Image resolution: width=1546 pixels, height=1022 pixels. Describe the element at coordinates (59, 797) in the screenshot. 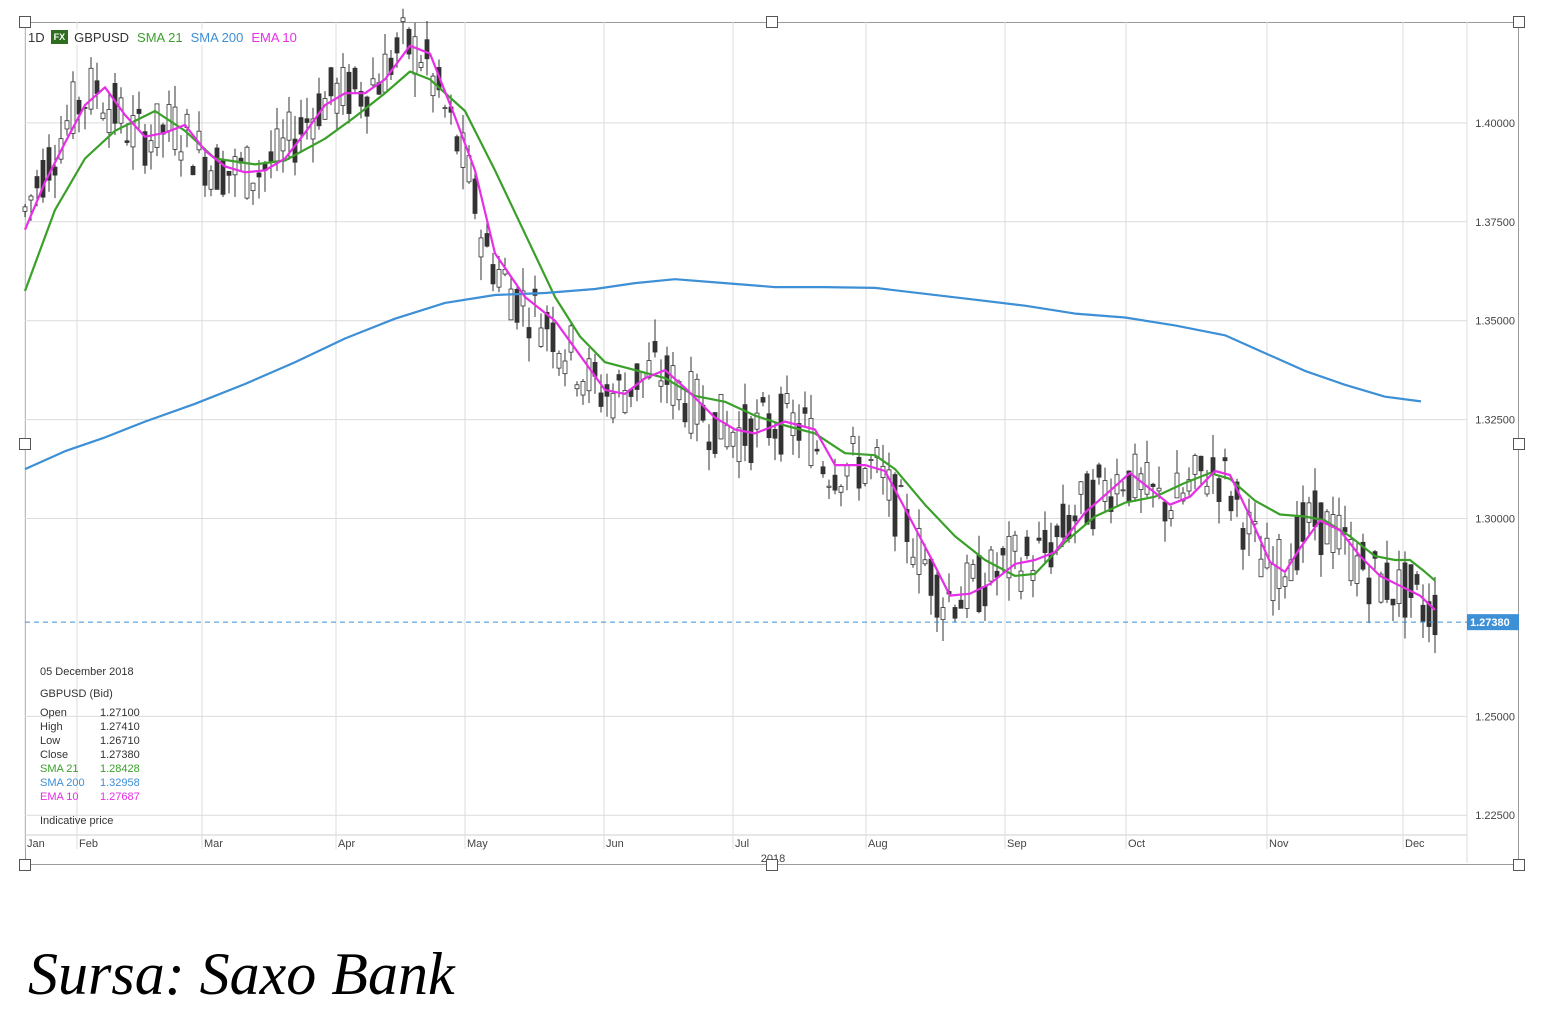

I see `info-row-label: EMA 10` at that location.